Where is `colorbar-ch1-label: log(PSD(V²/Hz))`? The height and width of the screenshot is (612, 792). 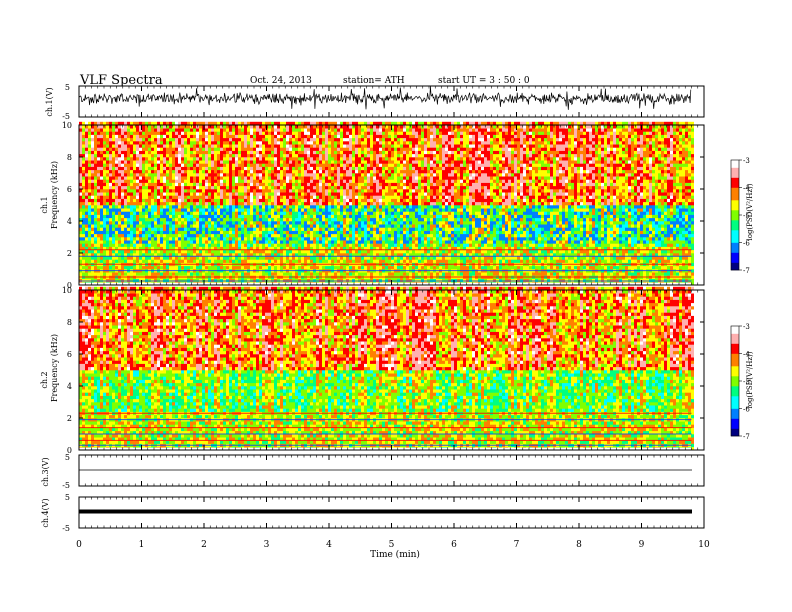 colorbar-ch1-label: log(PSD(V²/Hz)) is located at coordinates (750, 211).